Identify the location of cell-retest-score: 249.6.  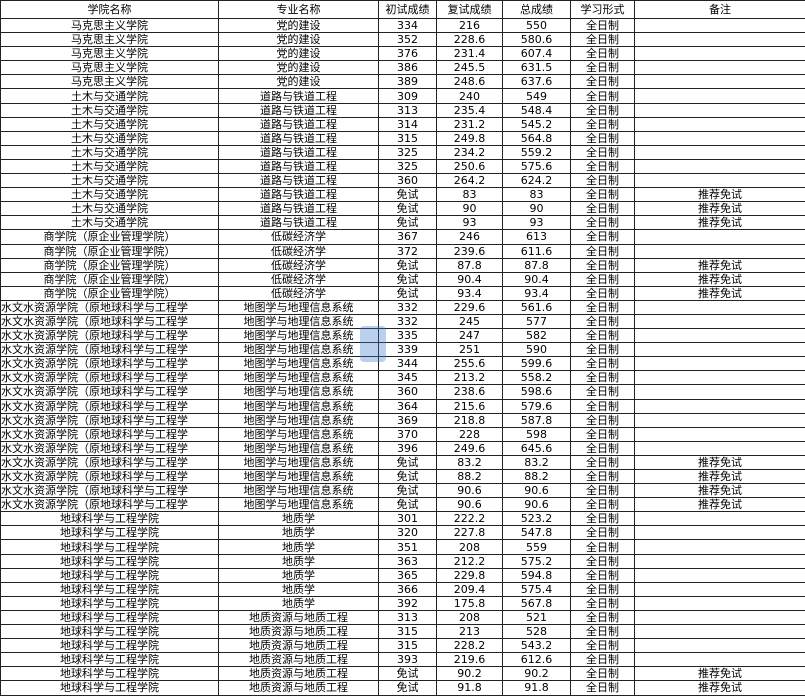
(470, 448).